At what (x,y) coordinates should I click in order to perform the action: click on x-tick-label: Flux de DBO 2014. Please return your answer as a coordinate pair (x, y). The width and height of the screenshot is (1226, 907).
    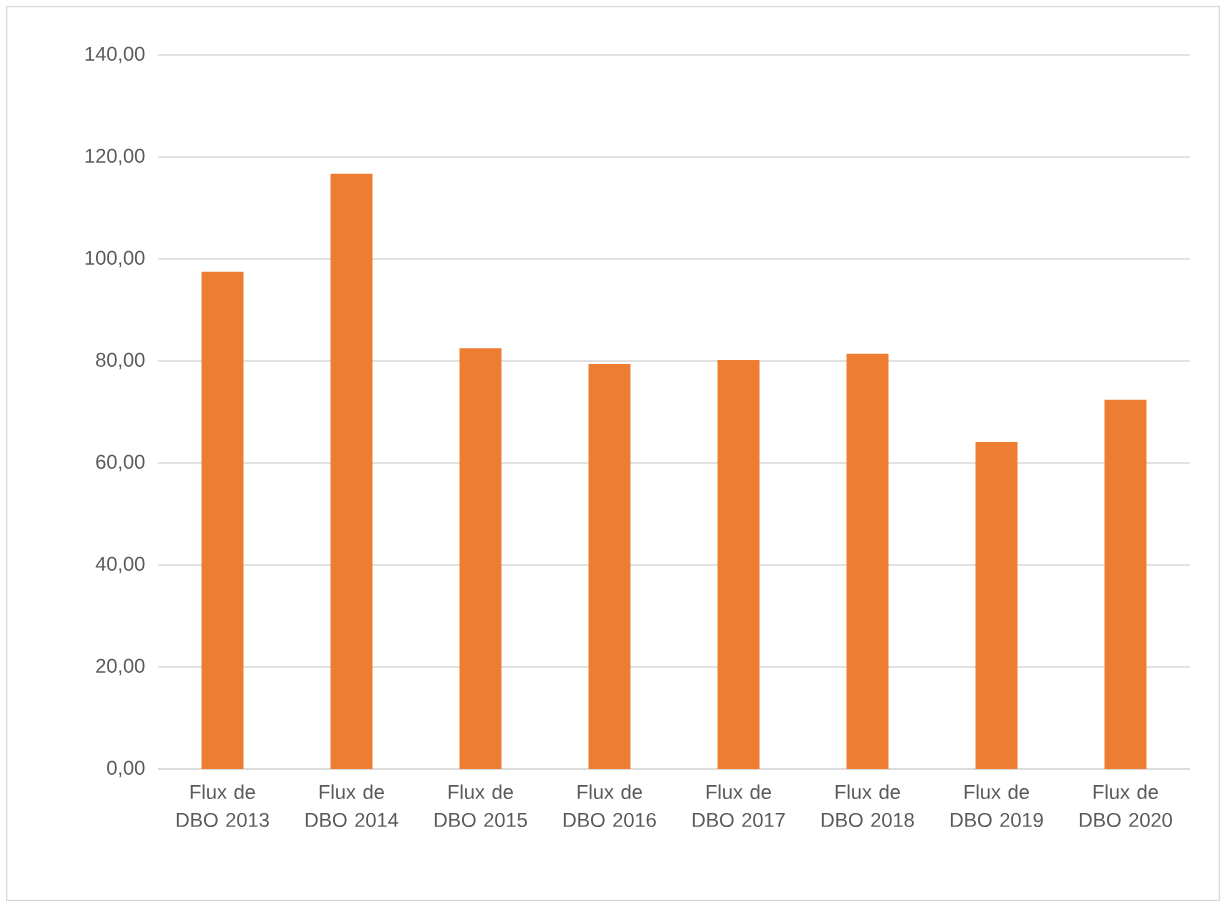
    Looking at the image, I should click on (352, 806).